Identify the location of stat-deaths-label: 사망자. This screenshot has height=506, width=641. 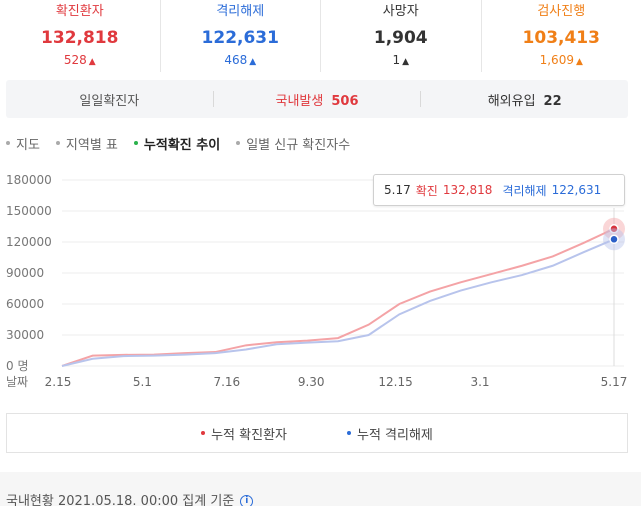
(400, 11).